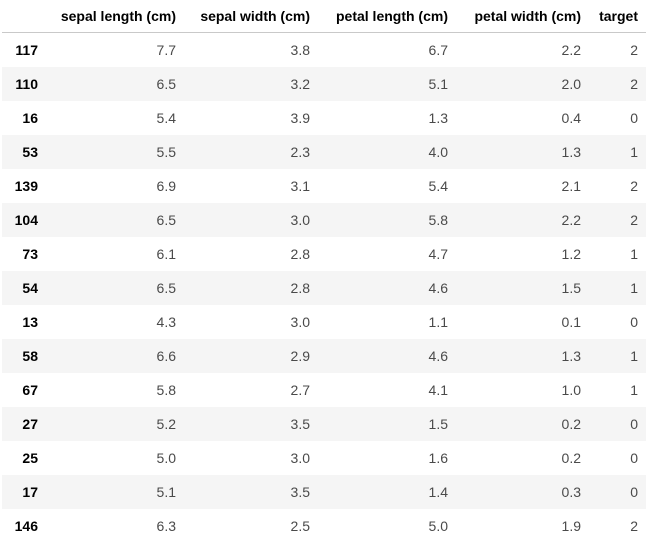  What do you see at coordinates (438, 423) in the screenshot?
I see `petal-length-cell: 1.5` at bounding box center [438, 423].